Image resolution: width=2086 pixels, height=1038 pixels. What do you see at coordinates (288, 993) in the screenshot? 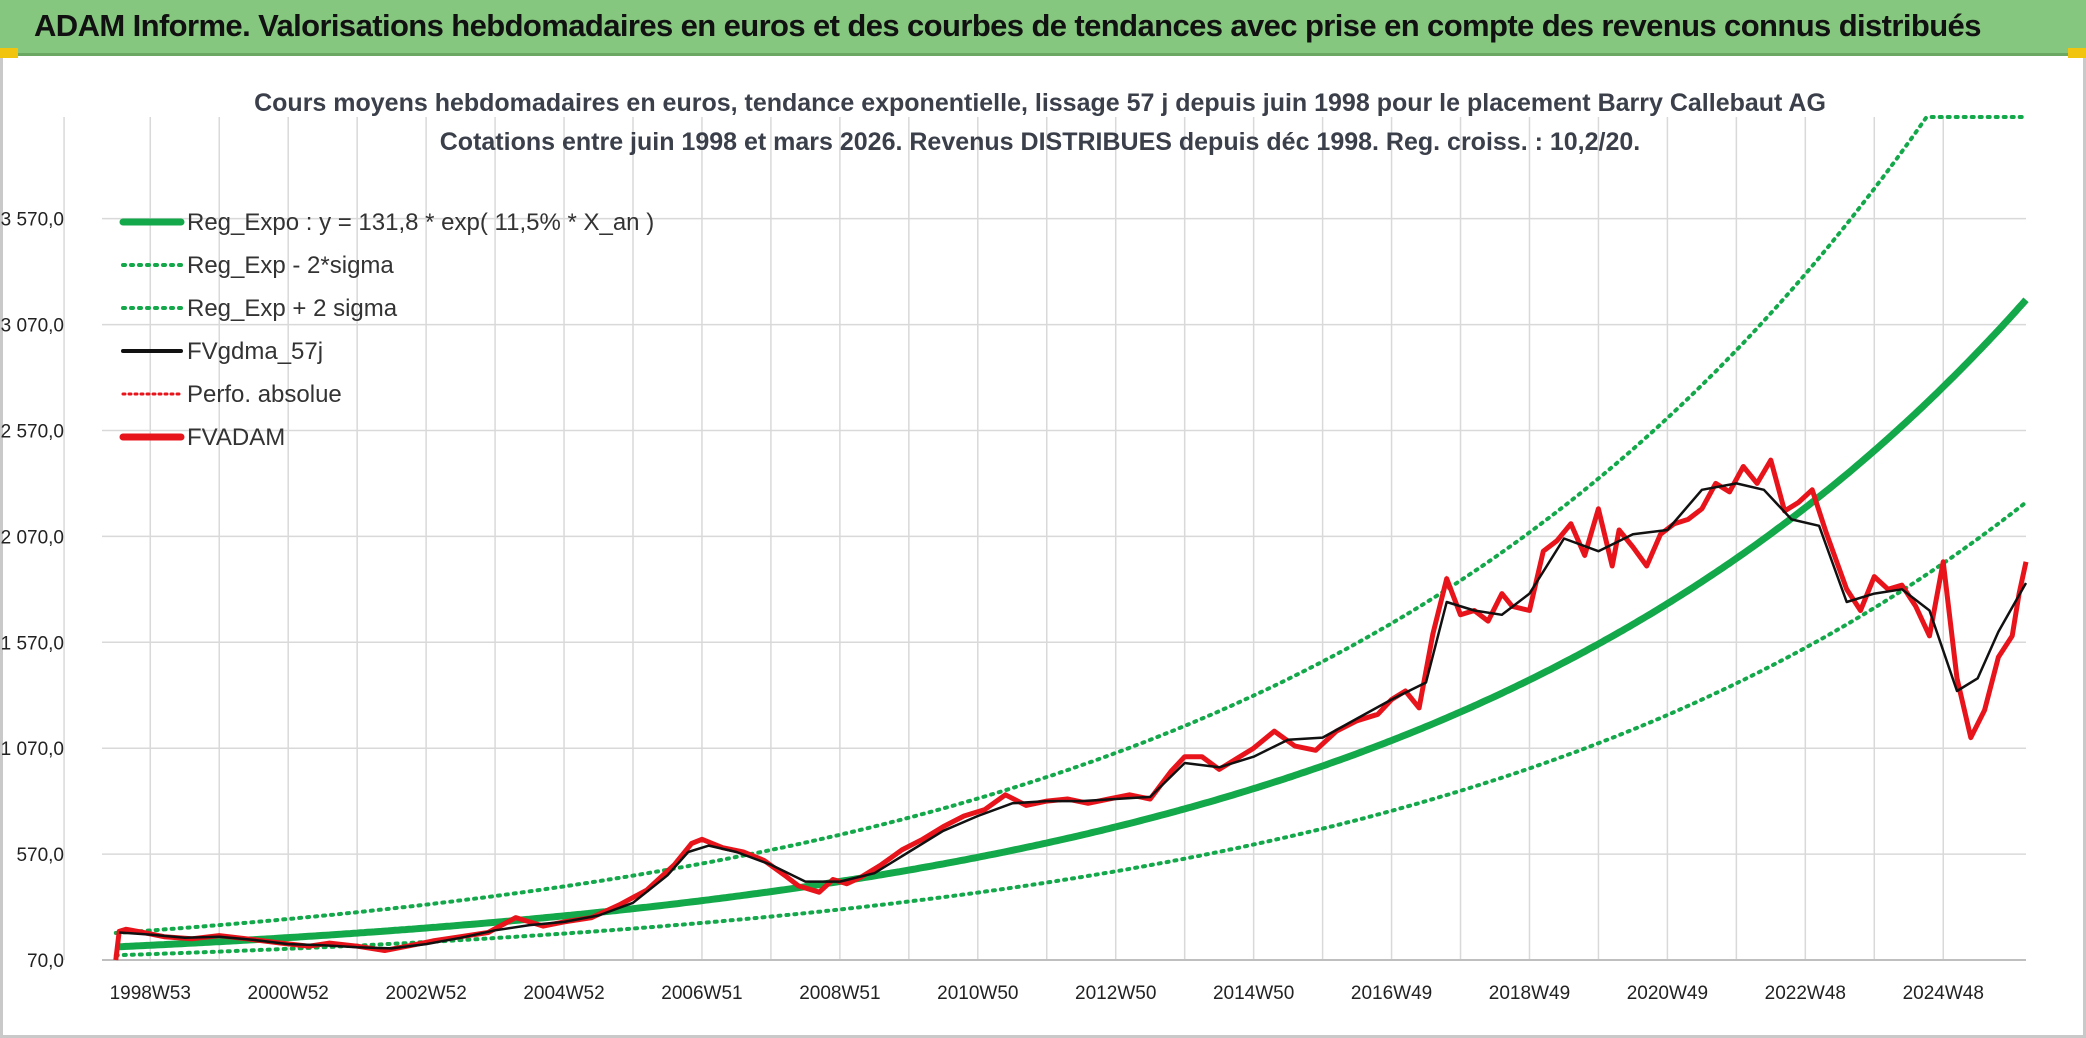
I see `x-tick-label: 2000W52` at bounding box center [288, 993].